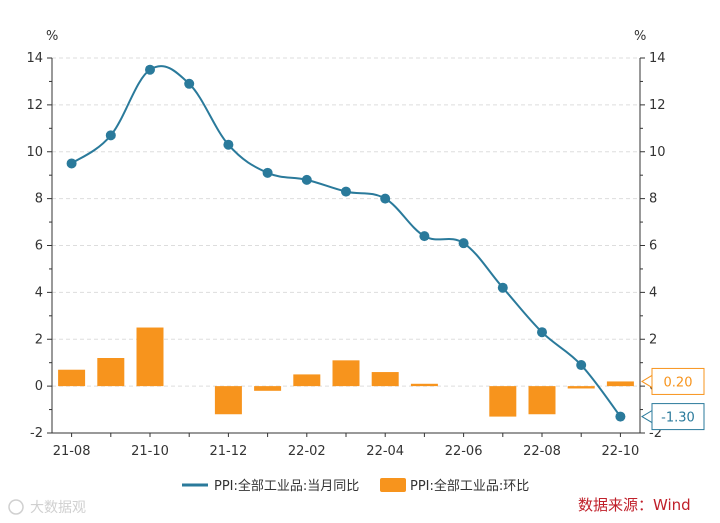 This screenshot has height=523, width=720. What do you see at coordinates (653, 292) in the screenshot?
I see `right-y-tick-label: 4` at bounding box center [653, 292].